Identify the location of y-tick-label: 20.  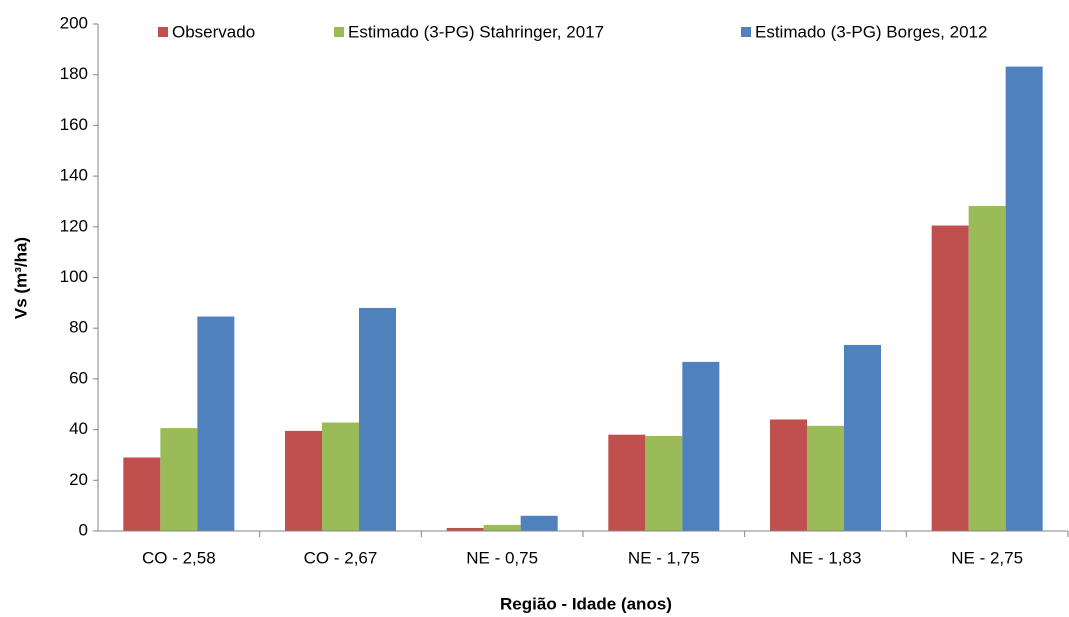
(78, 479).